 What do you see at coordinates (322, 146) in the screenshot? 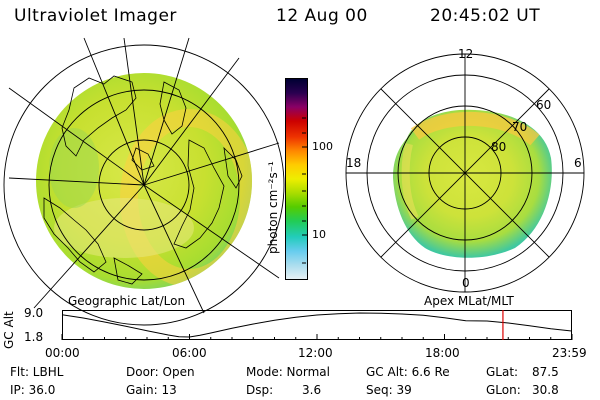
I see `colorbar-tick-100: 100` at bounding box center [322, 146].